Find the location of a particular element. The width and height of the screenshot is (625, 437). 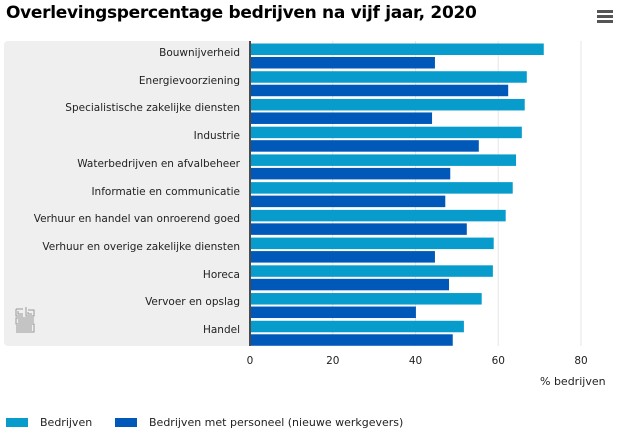

legend-swatch-bedrijven is located at coordinates (17, 422).